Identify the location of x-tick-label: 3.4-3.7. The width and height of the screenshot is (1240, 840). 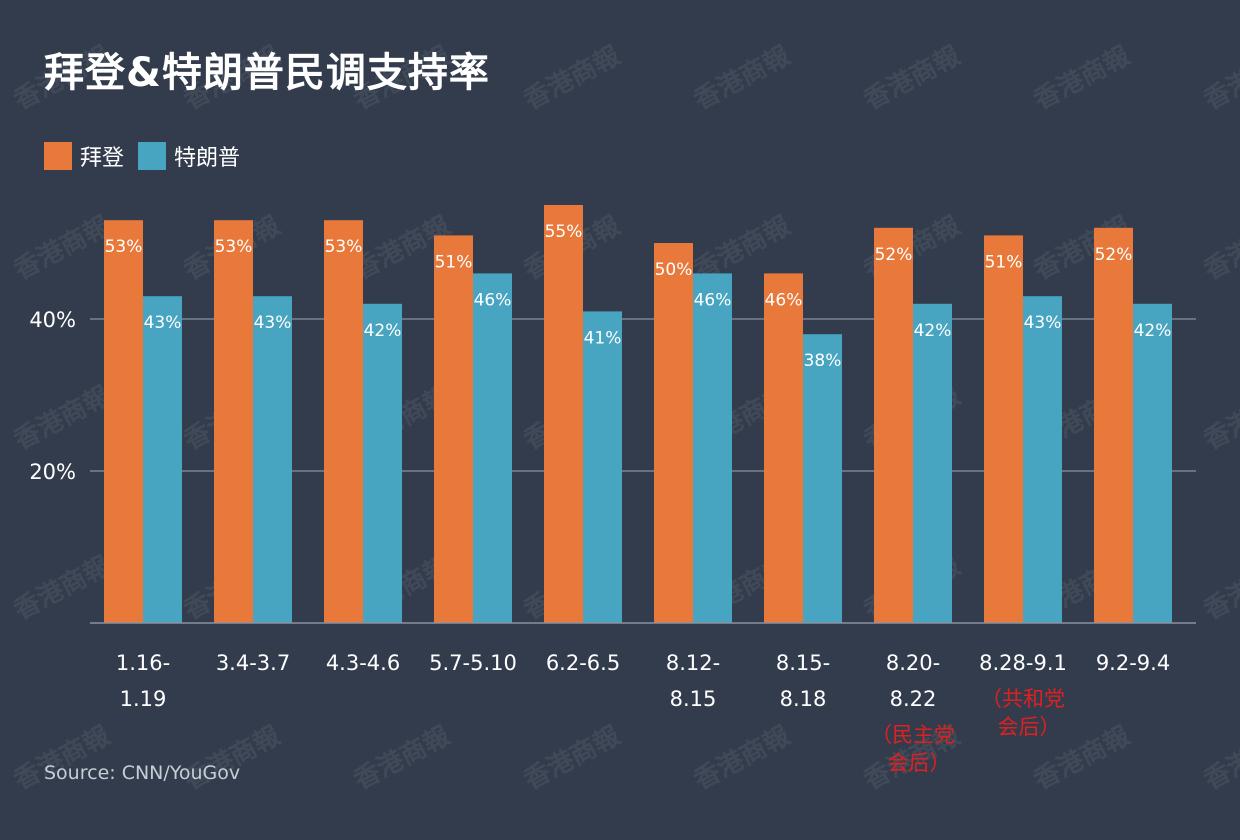
(253, 663).